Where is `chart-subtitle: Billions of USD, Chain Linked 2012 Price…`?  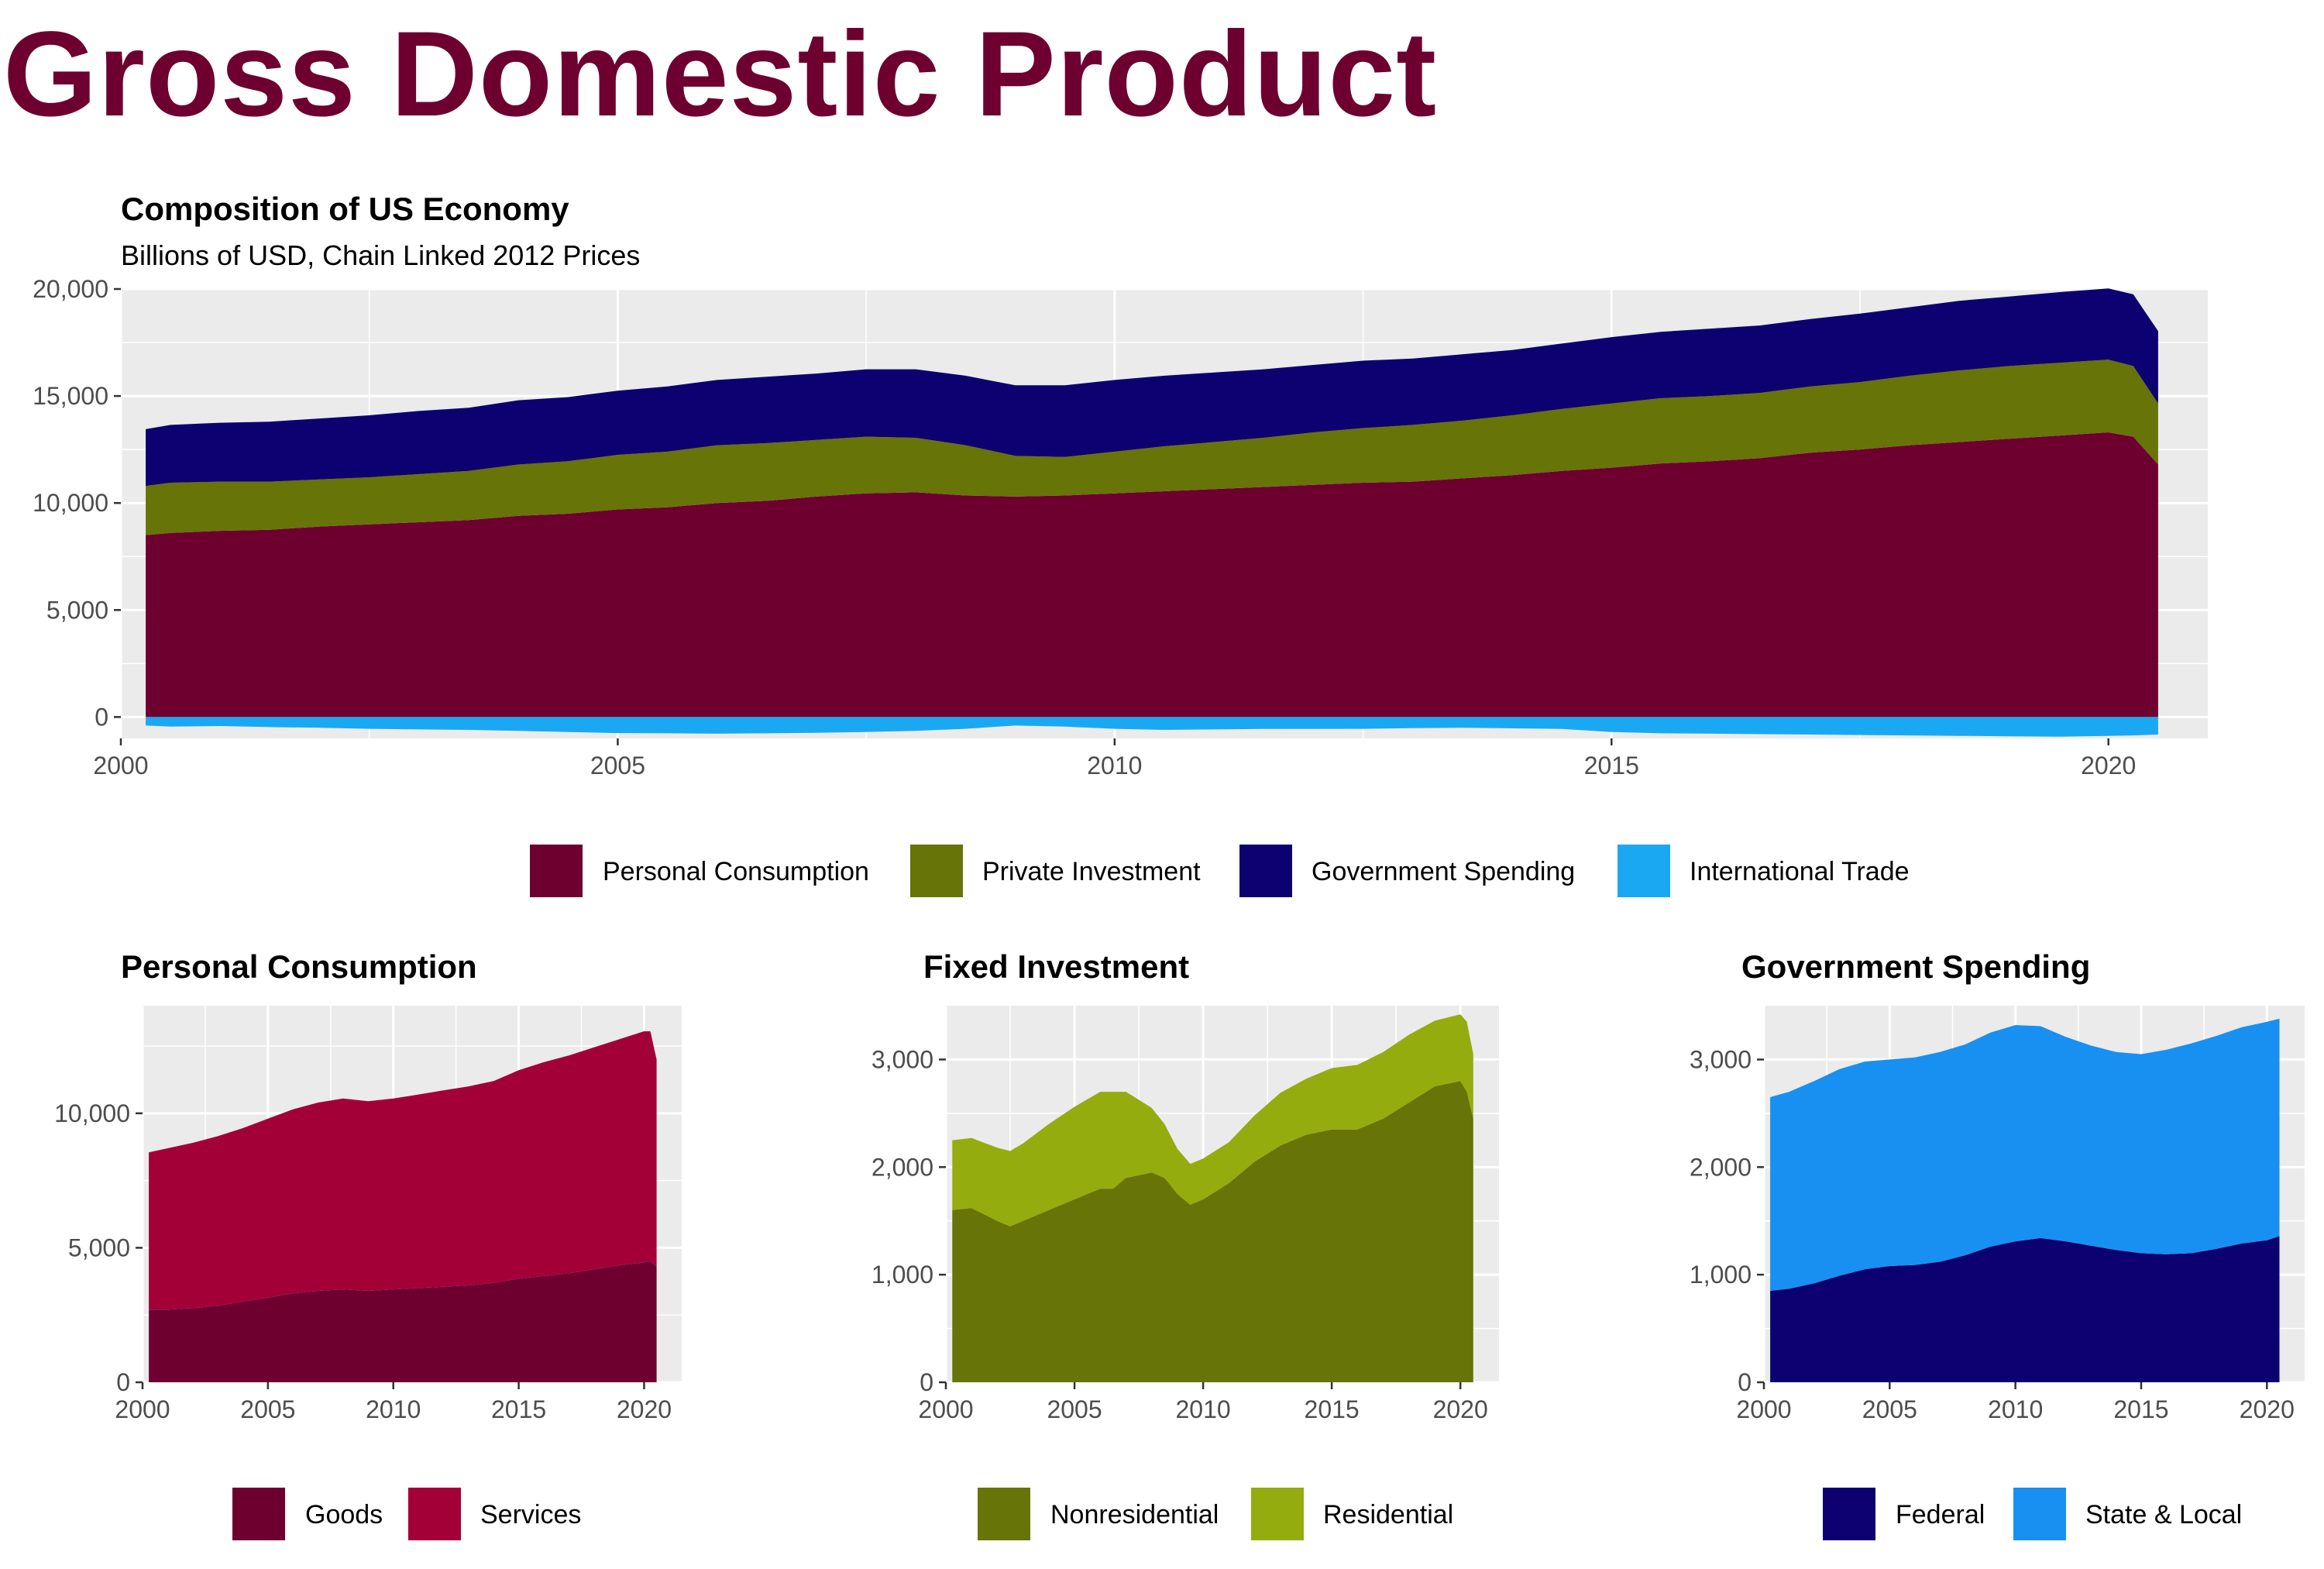
chart-subtitle: Billions of USD, Chain Linked 2012 Price… is located at coordinates (380, 255).